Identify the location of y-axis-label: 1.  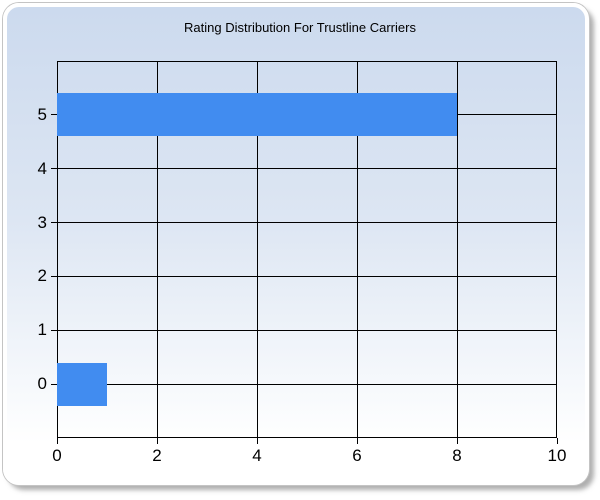
(42, 330).